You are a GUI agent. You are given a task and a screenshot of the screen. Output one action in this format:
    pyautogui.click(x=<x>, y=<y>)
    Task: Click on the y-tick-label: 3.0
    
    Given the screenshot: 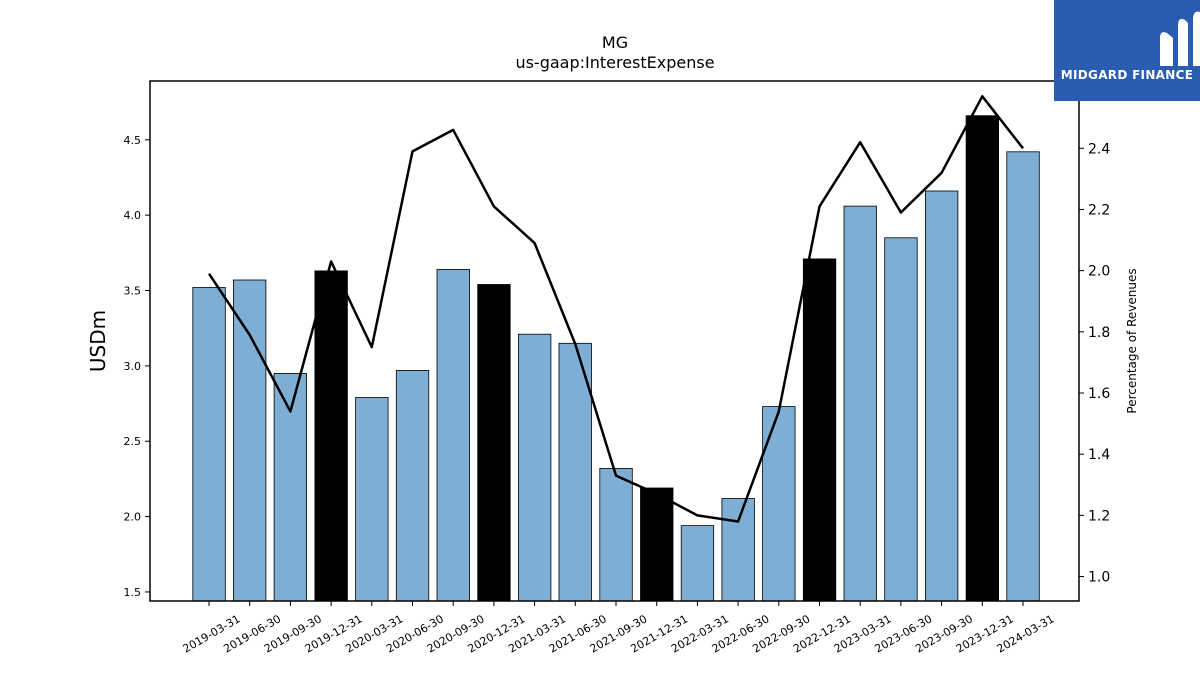 What is the action you would take?
    pyautogui.click(x=133, y=366)
    